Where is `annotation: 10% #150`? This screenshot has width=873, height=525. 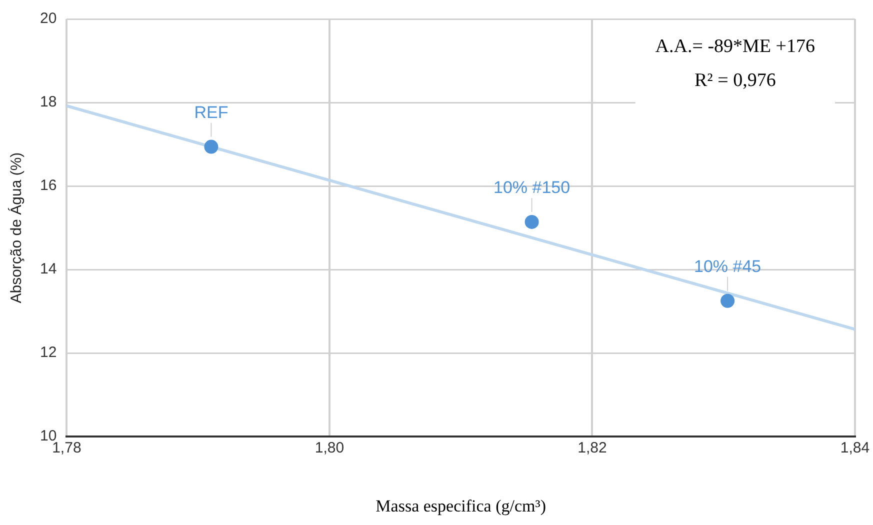
annotation: 10% #150 is located at coordinates (532, 188).